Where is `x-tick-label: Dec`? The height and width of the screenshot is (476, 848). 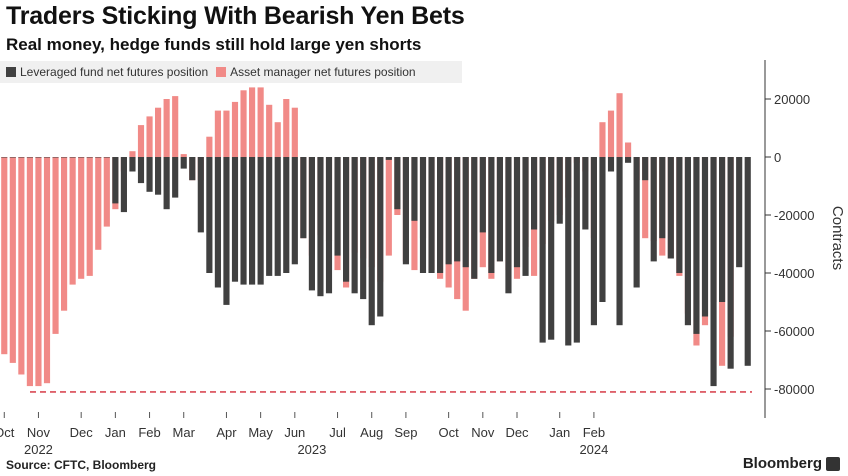 x-tick-label: Dec is located at coordinates (82, 432).